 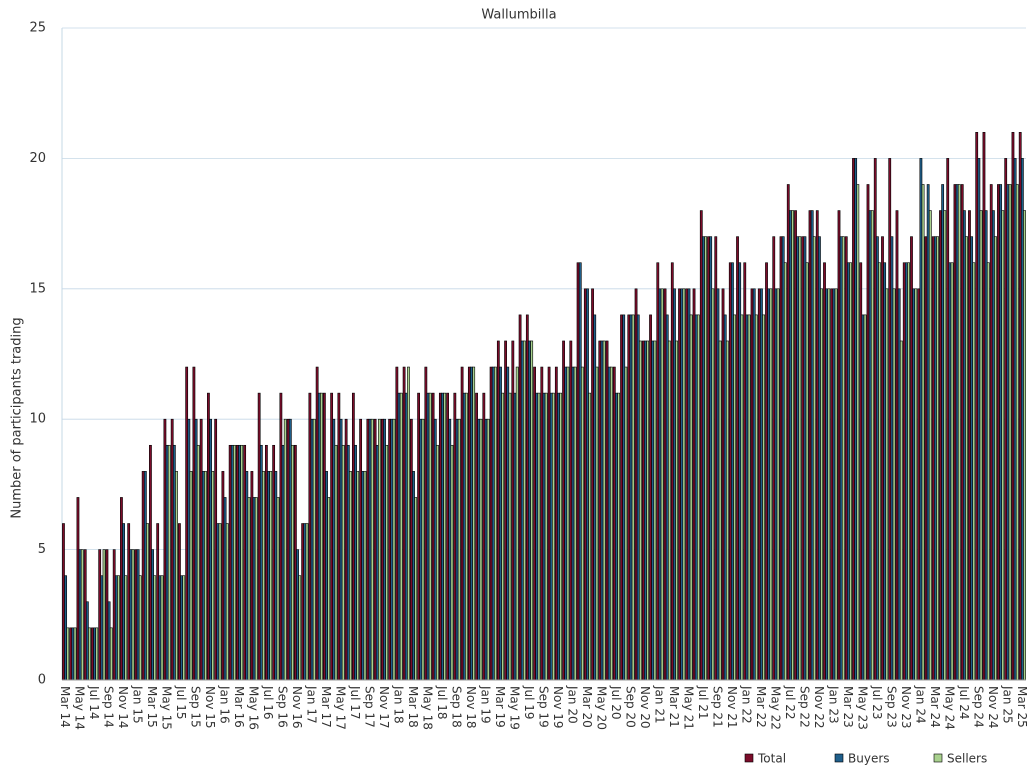 I want to click on legend-swatch, so click(x=839, y=758).